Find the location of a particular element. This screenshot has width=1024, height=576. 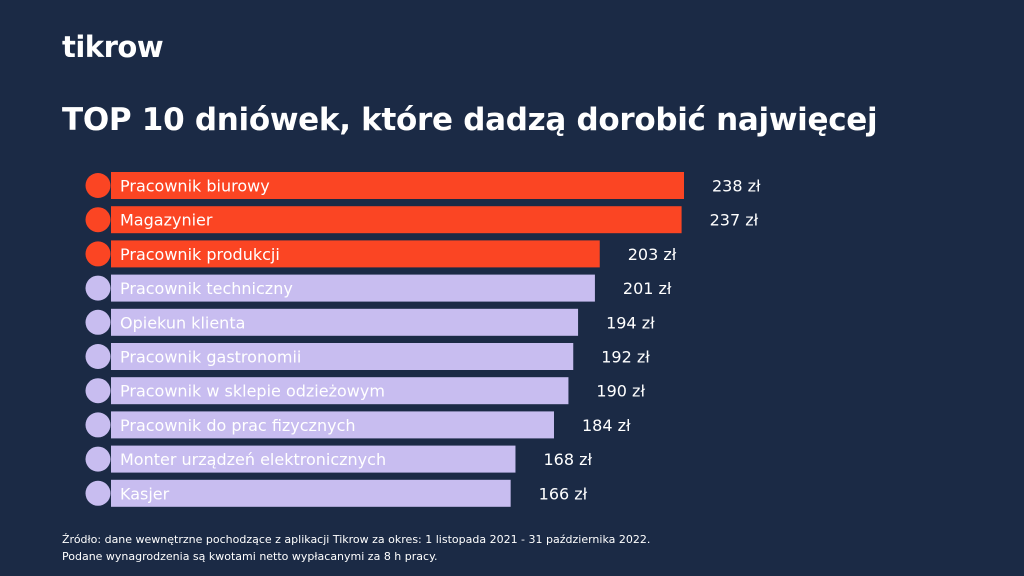

bar-category-label: Pracownik produkcji is located at coordinates (200, 254).